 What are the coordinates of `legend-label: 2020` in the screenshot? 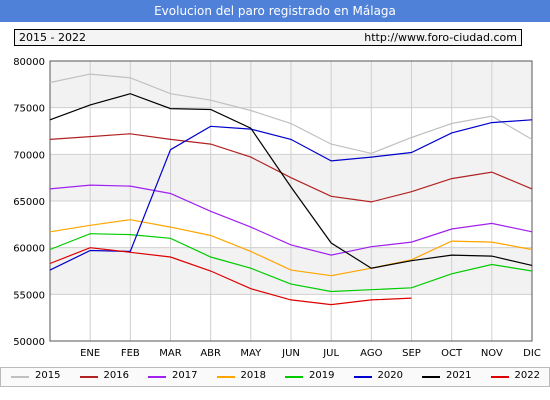 It's located at (390, 375).